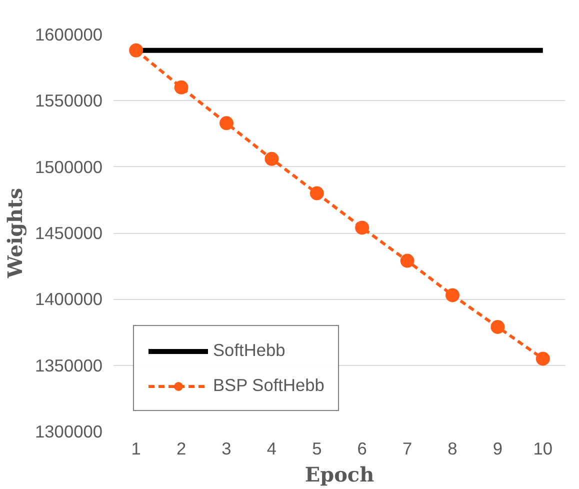 The image size is (579, 489). Describe the element at coordinates (362, 448) in the screenshot. I see `x-tick-label: 6` at that location.